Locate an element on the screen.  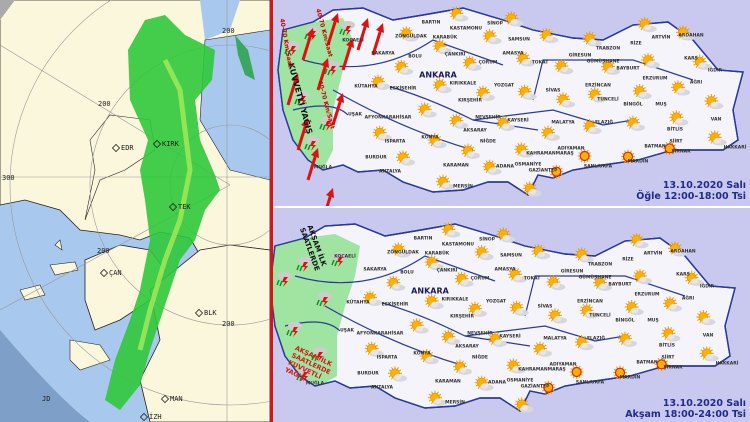
forecast-caption: 13.10.2020 Salı Akşam 18:00-24:00 Tsi is located at coordinates (685, 409).